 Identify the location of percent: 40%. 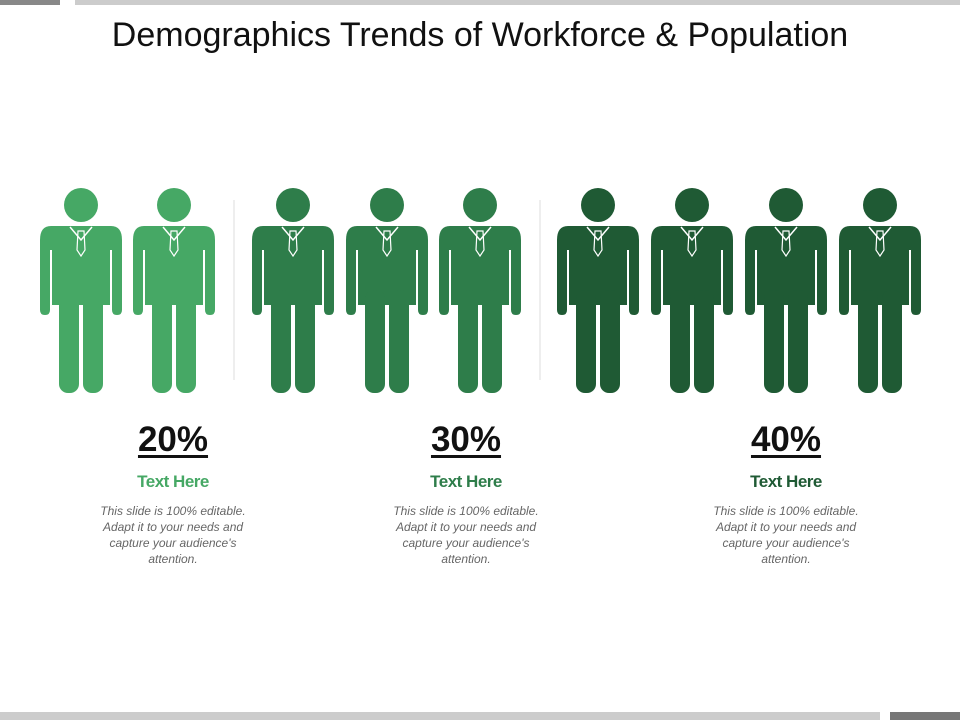
(786, 439).